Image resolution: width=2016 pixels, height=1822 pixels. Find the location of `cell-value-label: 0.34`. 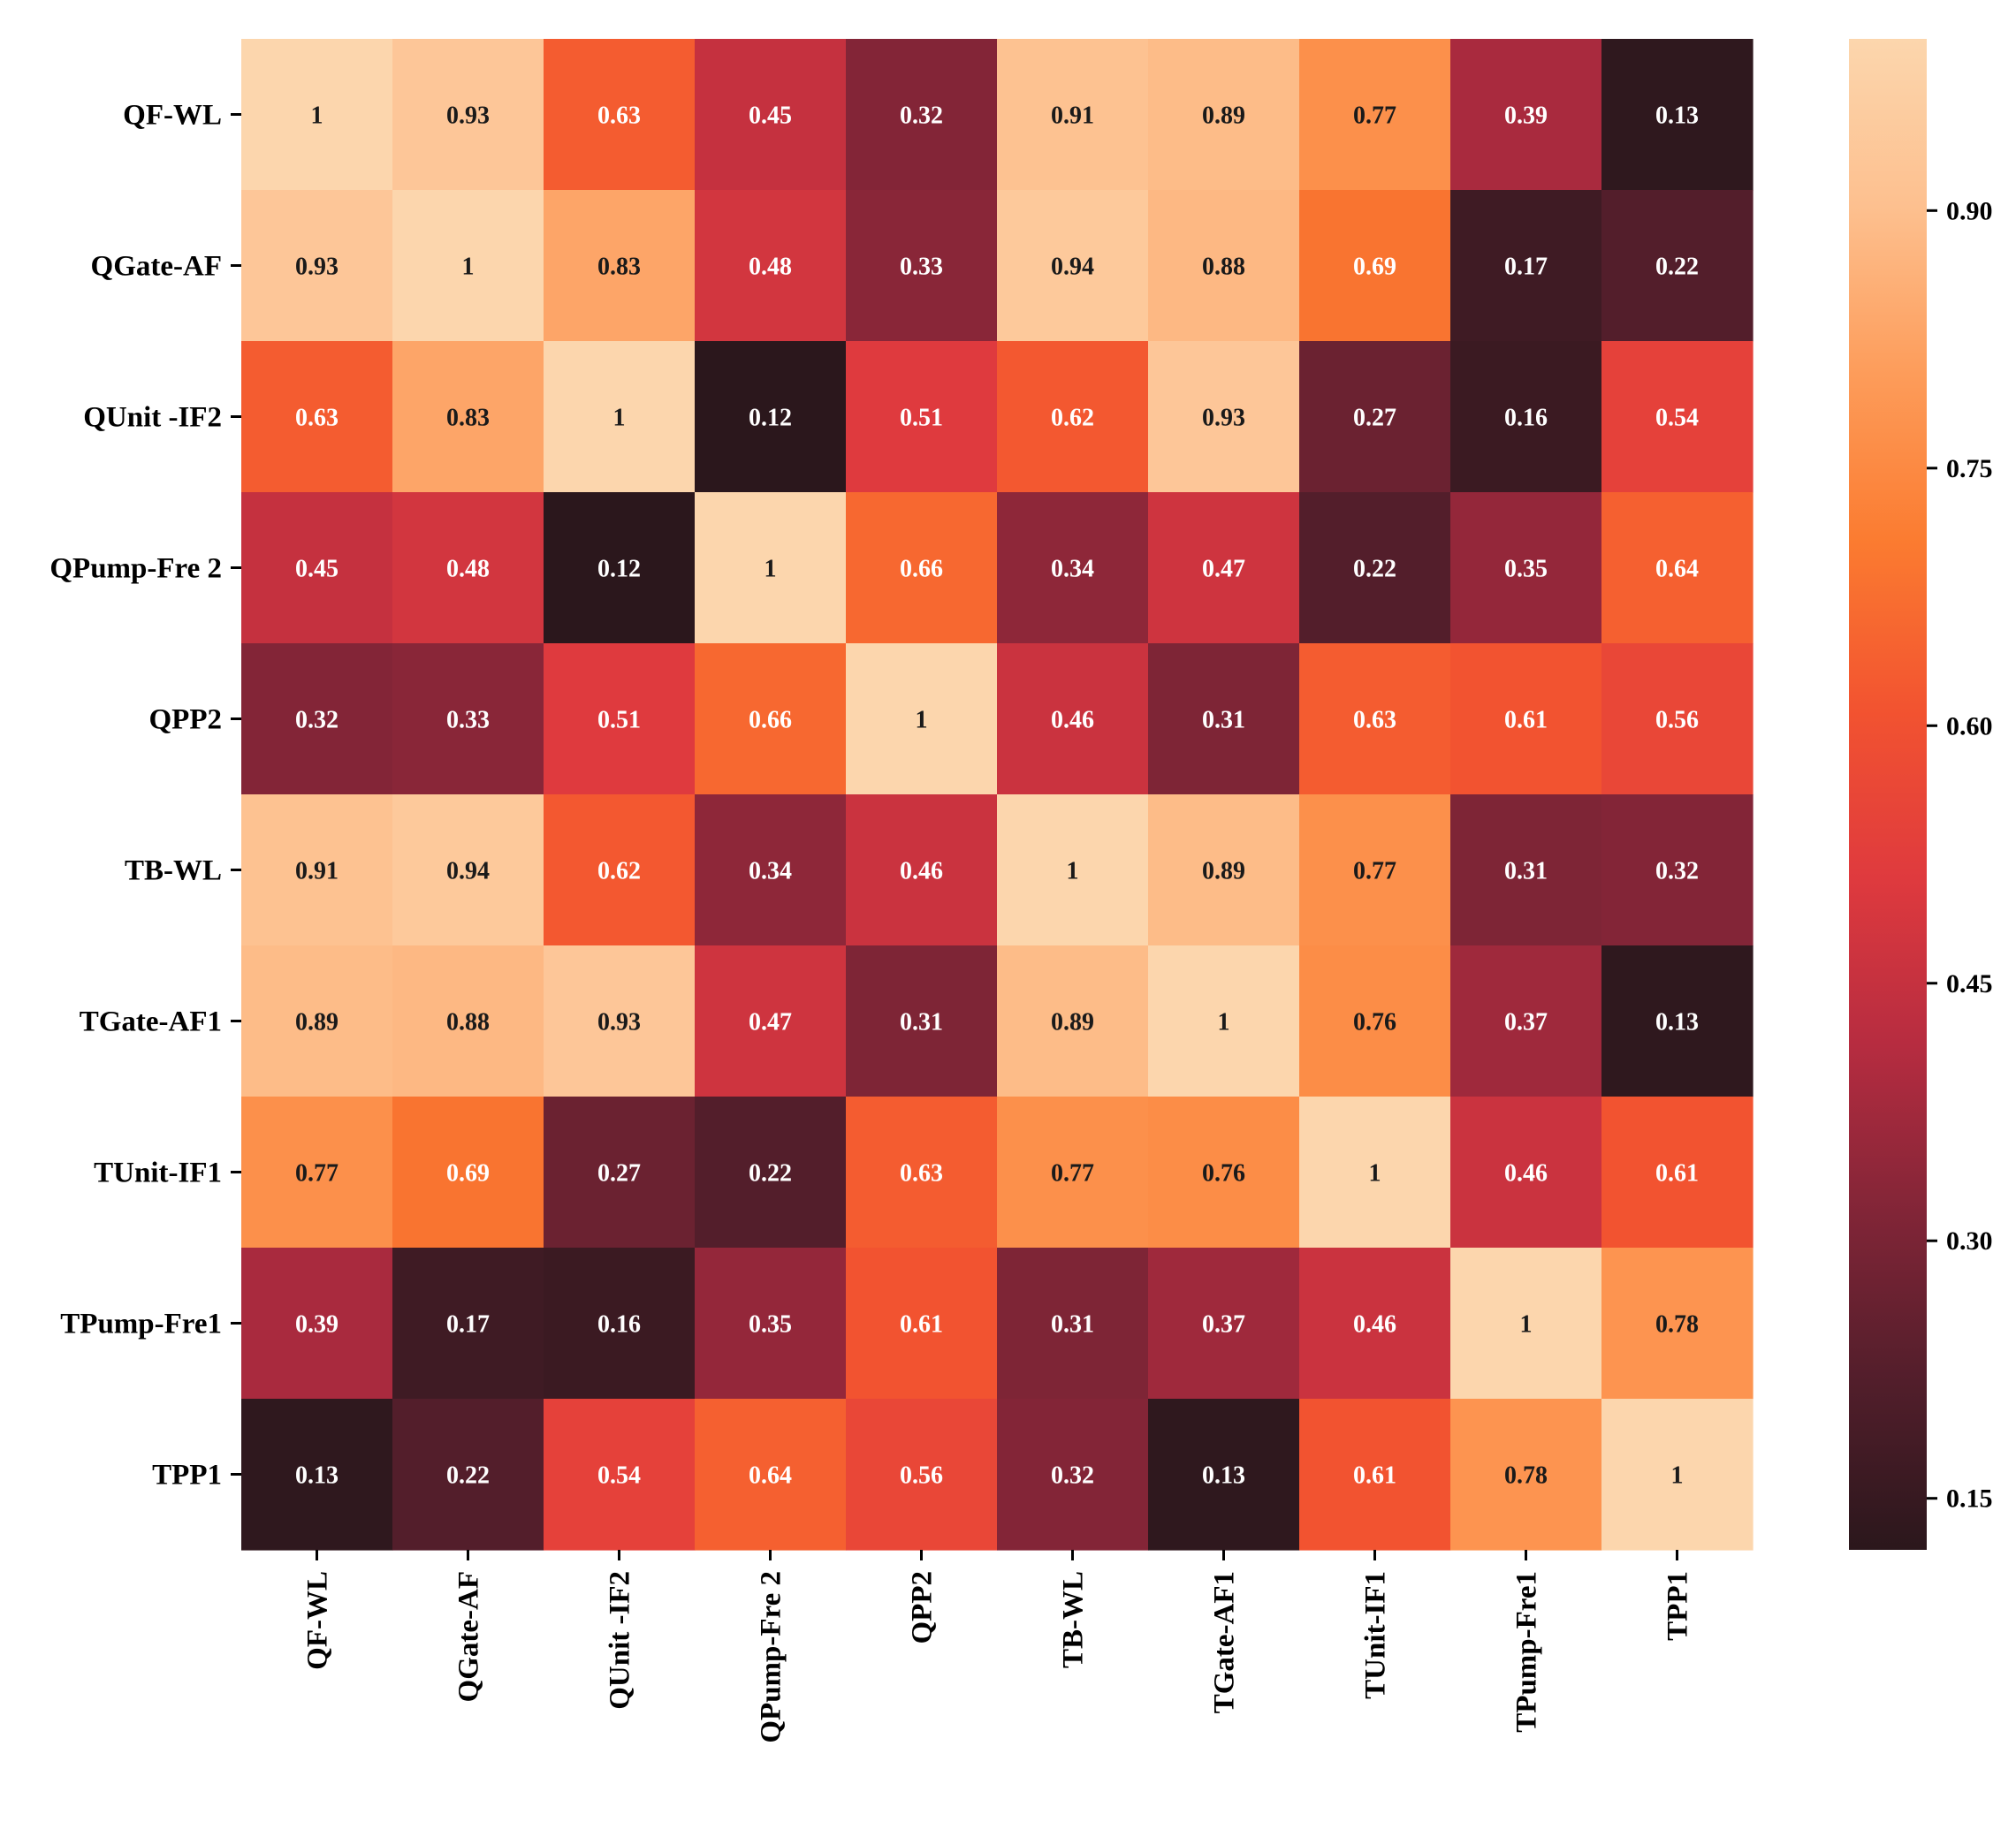

cell-value-label: 0.34 is located at coordinates (1073, 569).